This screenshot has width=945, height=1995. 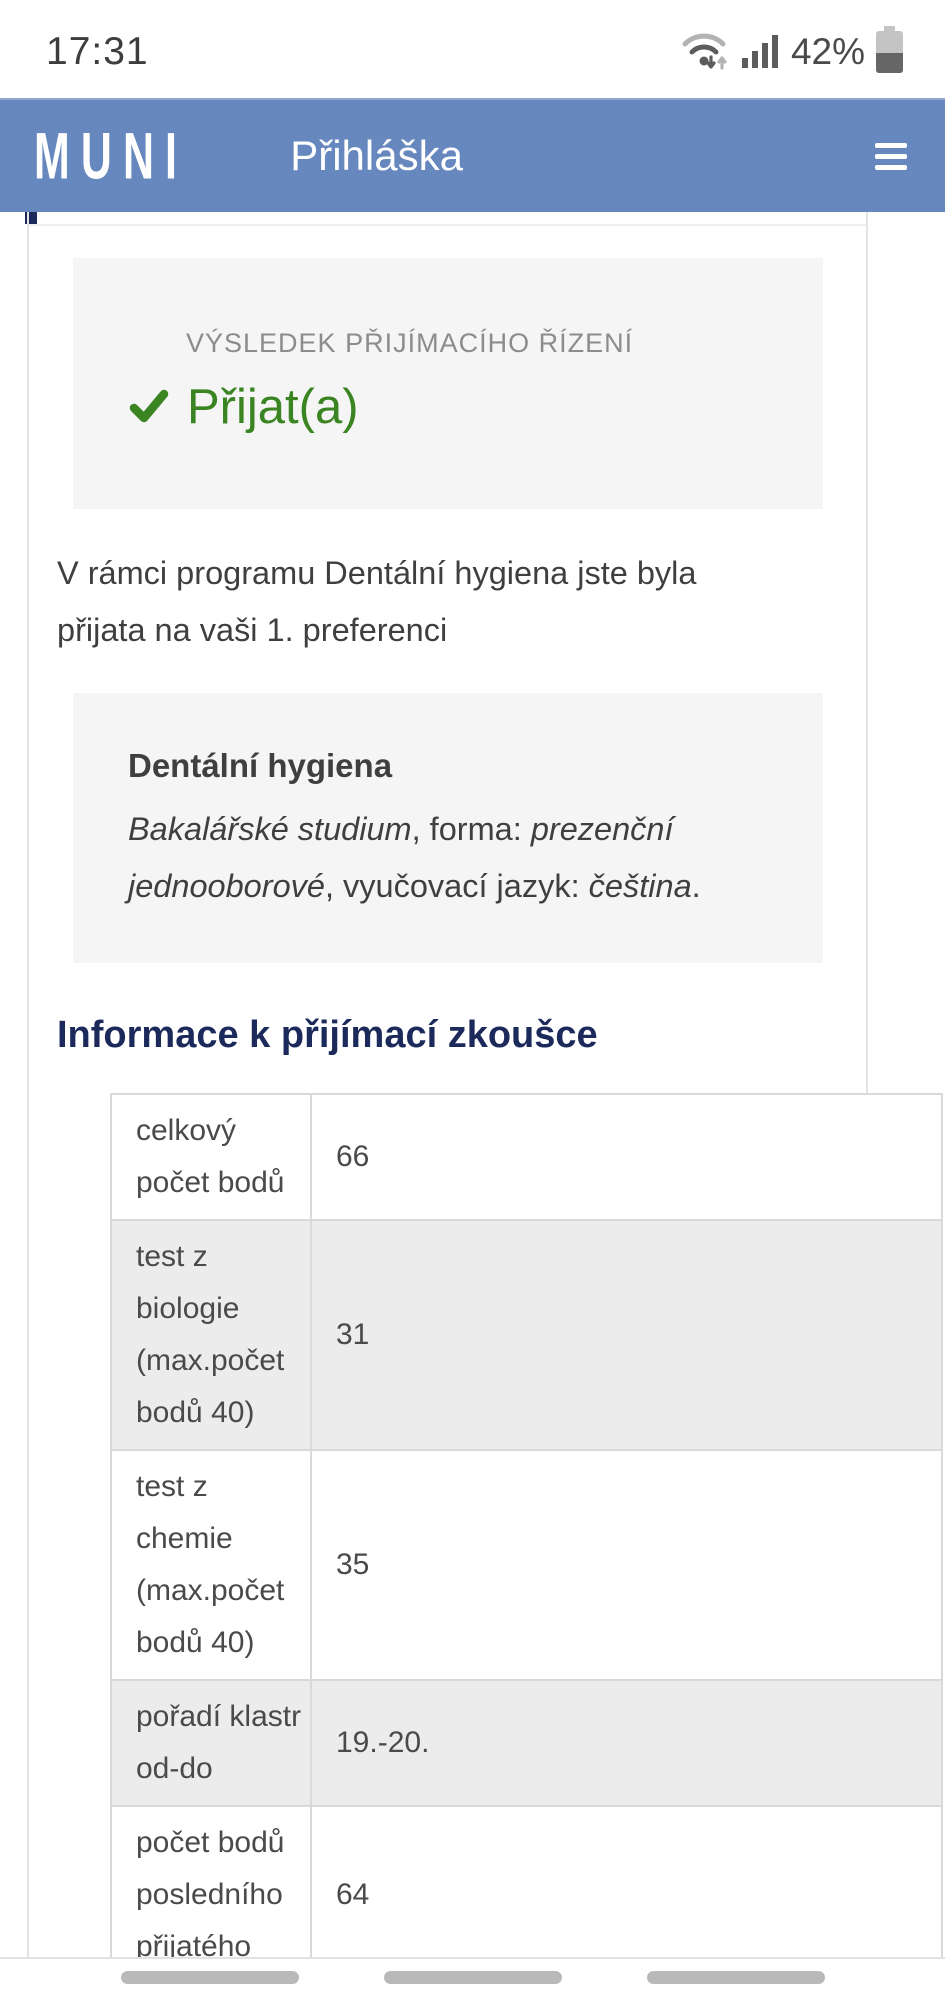 What do you see at coordinates (867, 652) in the screenshot?
I see `content-right-border` at bounding box center [867, 652].